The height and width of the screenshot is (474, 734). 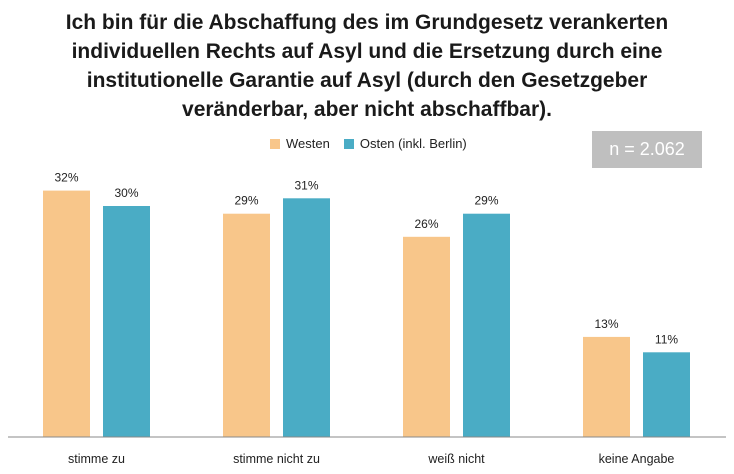 What do you see at coordinates (348, 143) in the screenshot?
I see `legend-swatch-osten` at bounding box center [348, 143].